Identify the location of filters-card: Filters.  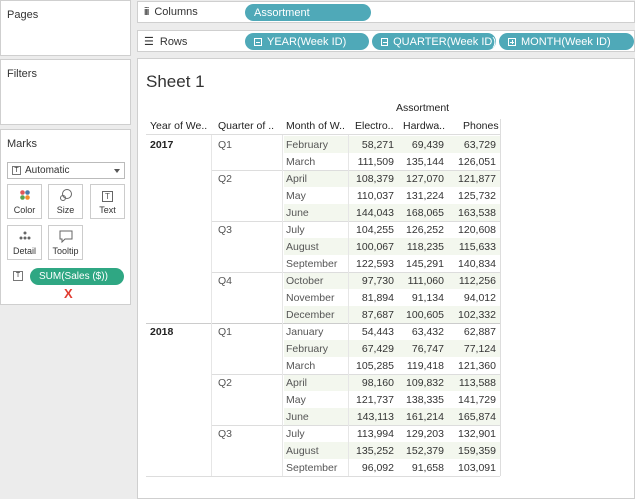
(65, 92).